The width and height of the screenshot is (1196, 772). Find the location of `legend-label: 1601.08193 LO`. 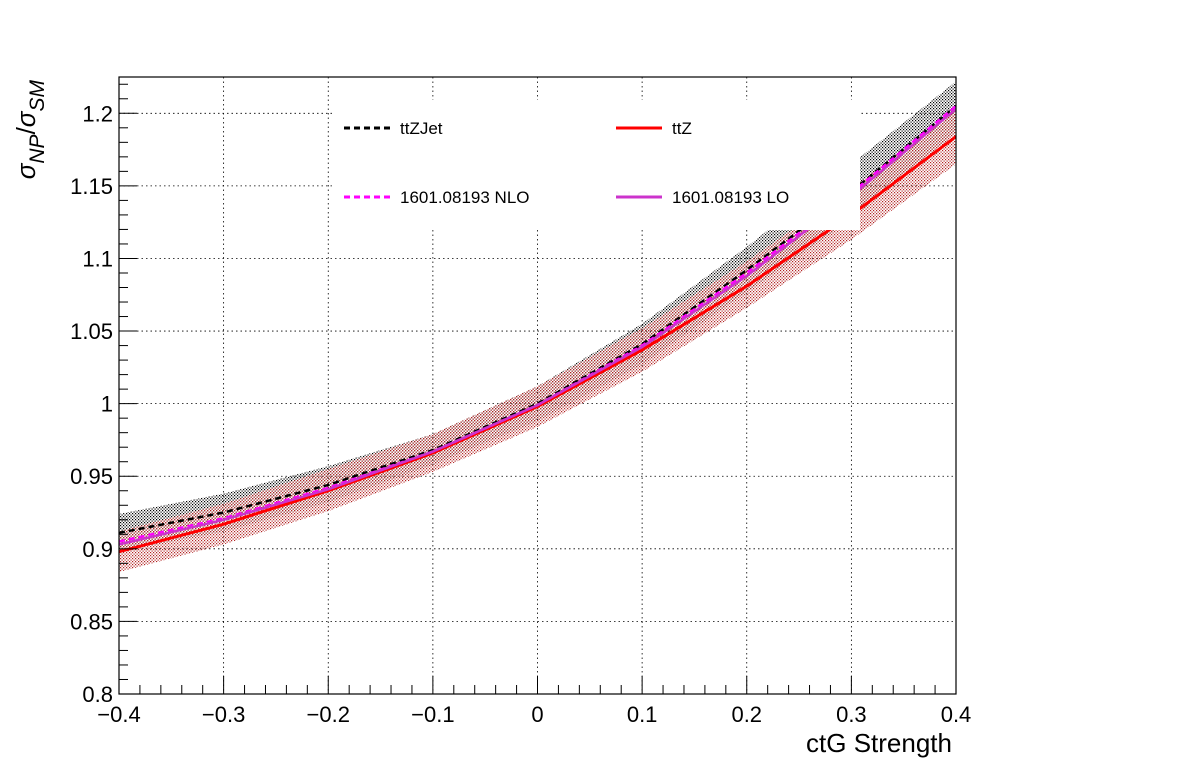

legend-label: 1601.08193 LO is located at coordinates (730, 197).